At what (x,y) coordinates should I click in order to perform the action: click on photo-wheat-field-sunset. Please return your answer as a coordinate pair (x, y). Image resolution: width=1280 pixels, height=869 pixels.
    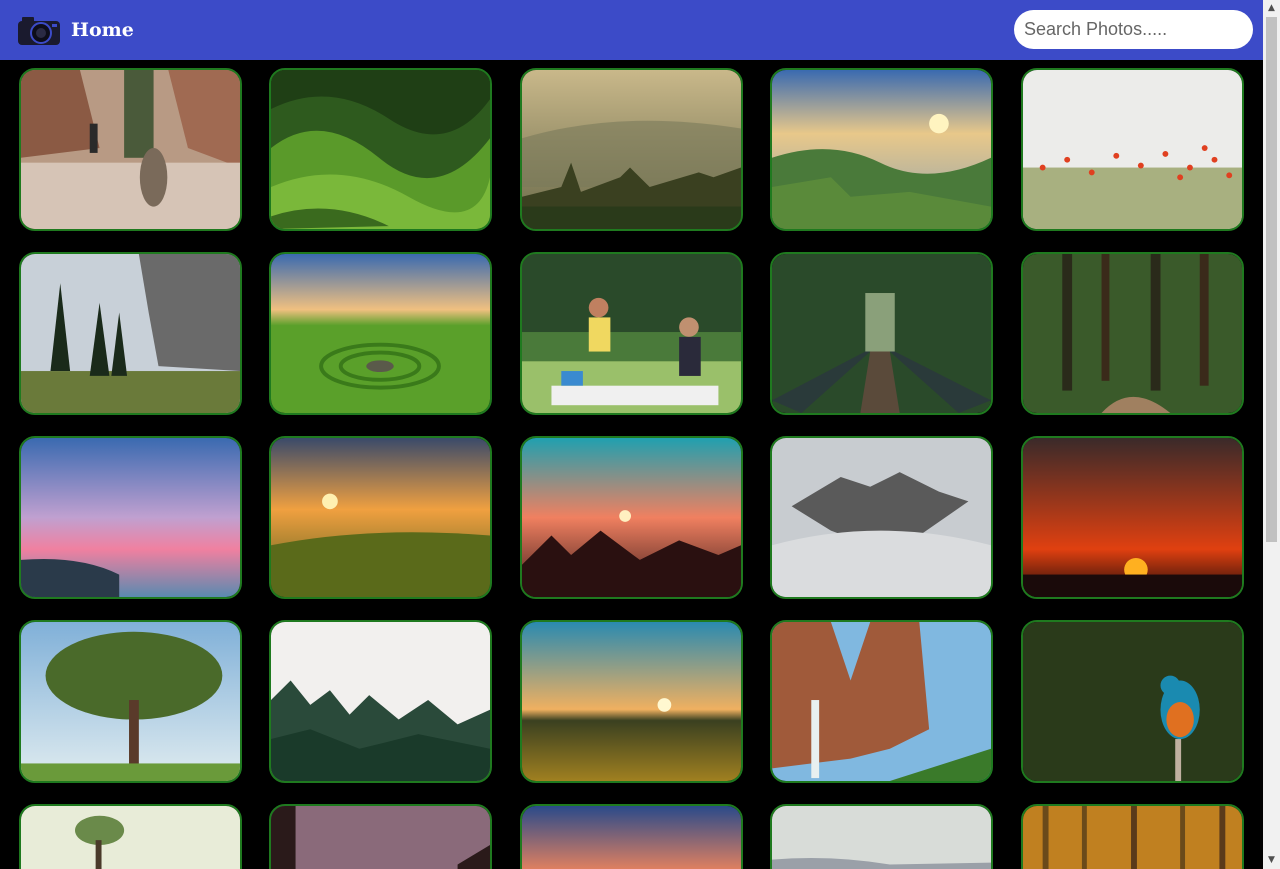
    Looking at the image, I should click on (631, 701).